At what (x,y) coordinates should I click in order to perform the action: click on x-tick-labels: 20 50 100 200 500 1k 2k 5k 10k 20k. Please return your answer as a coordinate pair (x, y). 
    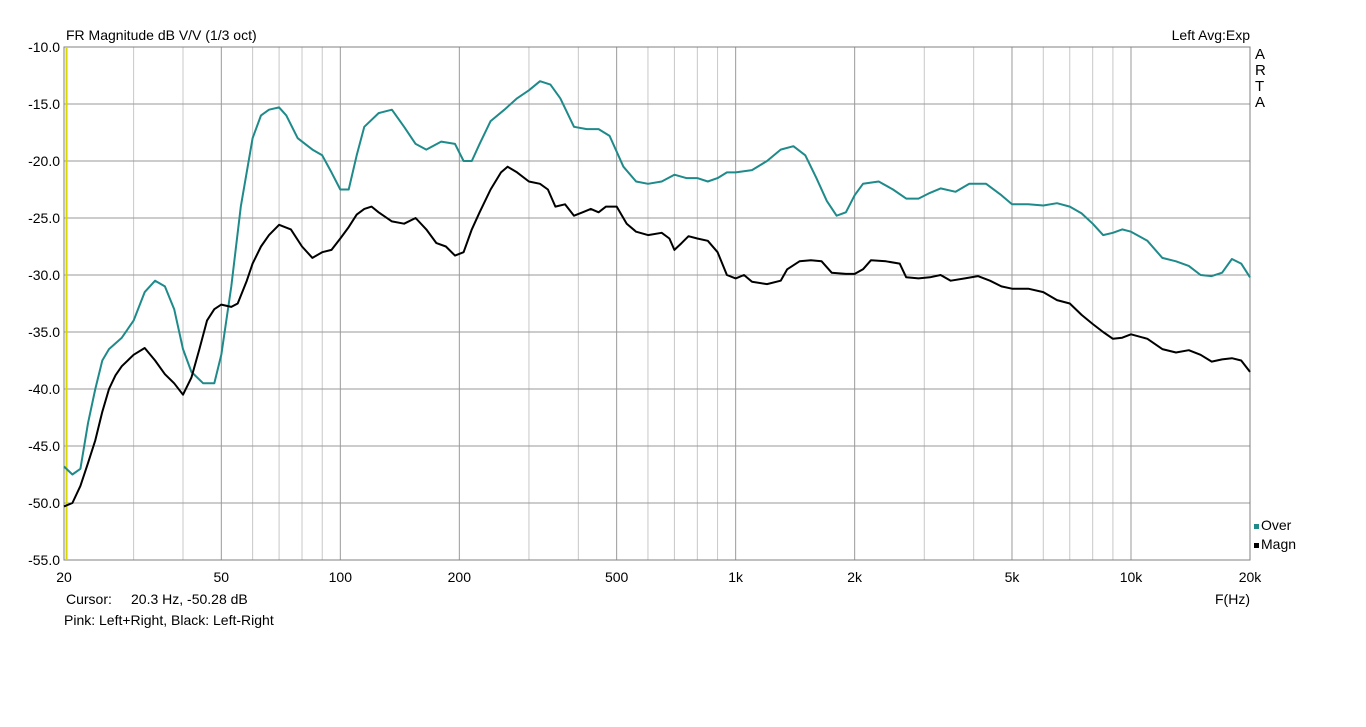
    Looking at the image, I should click on (659, 577).